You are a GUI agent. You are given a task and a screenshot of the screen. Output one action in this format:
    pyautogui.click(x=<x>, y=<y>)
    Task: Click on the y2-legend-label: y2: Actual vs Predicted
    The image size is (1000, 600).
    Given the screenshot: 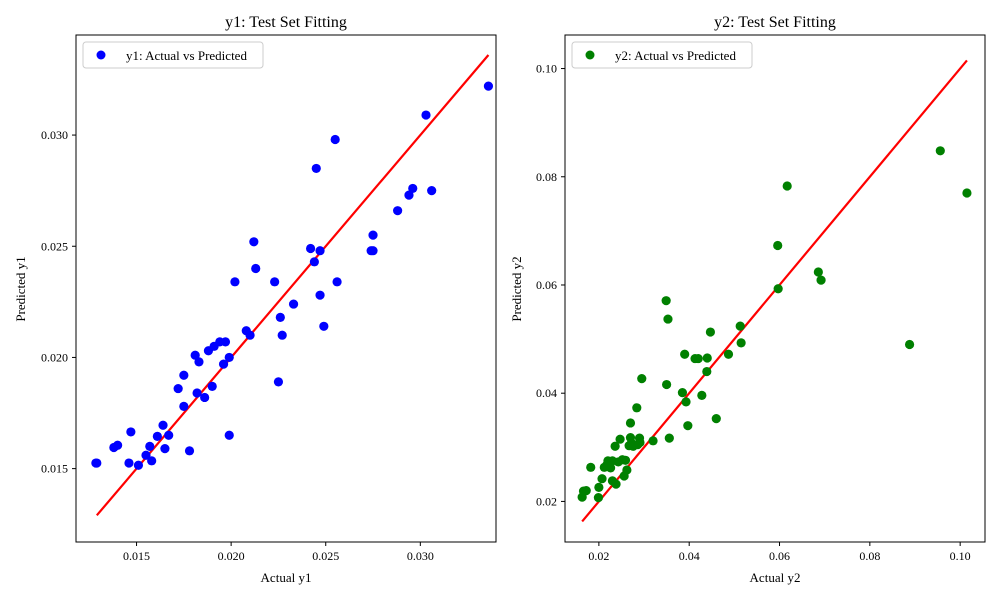 What is the action you would take?
    pyautogui.click(x=675, y=55)
    